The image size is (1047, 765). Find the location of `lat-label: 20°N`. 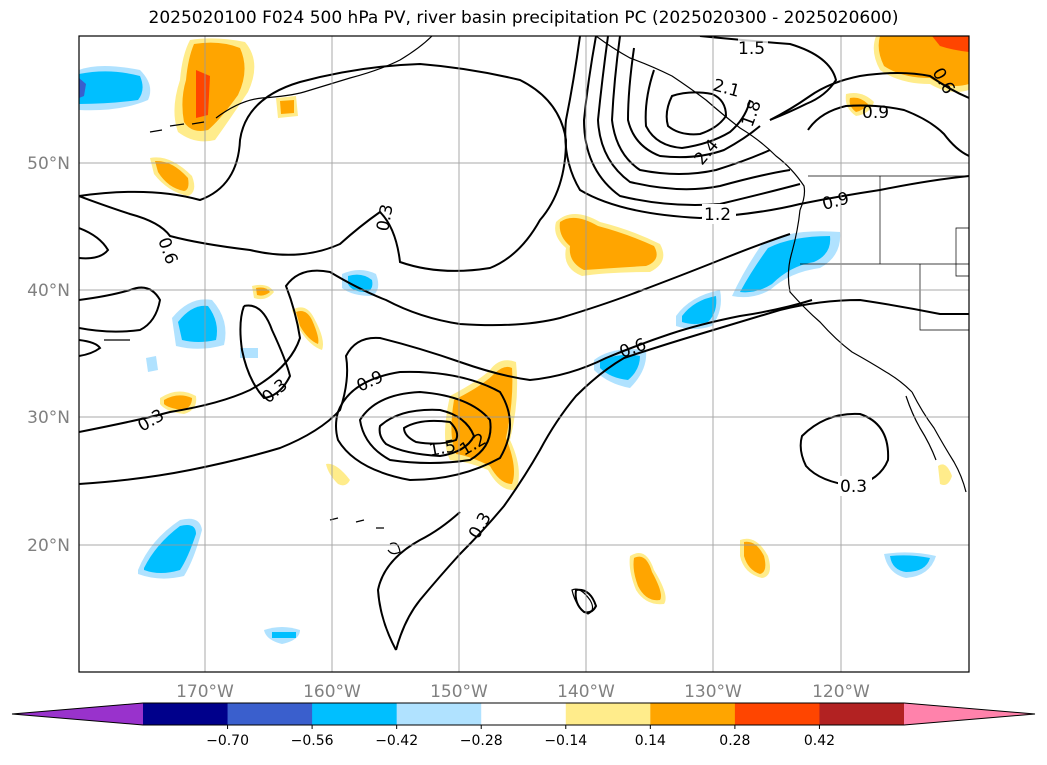

lat-label: 20°N is located at coordinates (48, 546).